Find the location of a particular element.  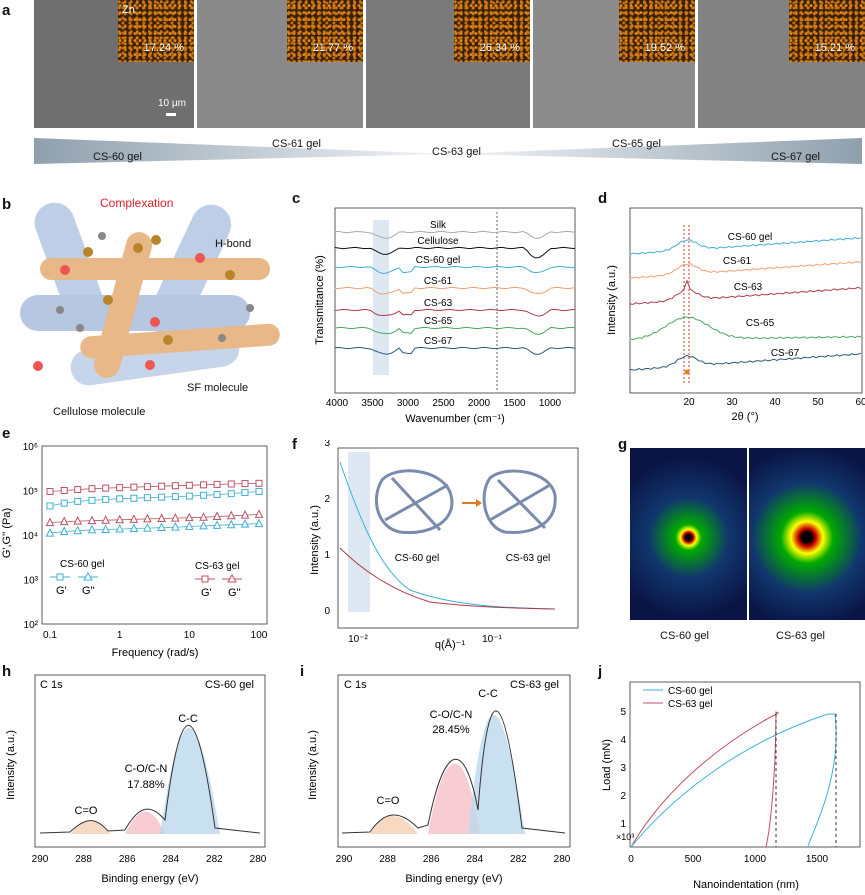

gel-label-63: CS-63 gel is located at coordinates (456, 152).